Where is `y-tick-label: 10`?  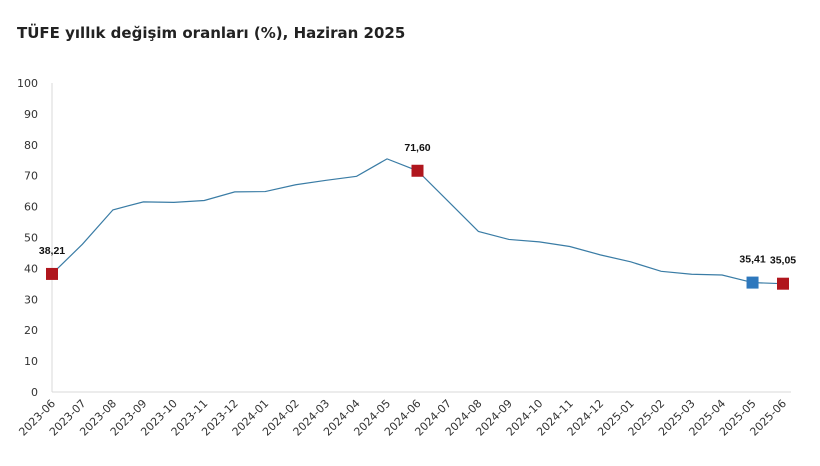
y-tick-label: 10 is located at coordinates (31, 361).